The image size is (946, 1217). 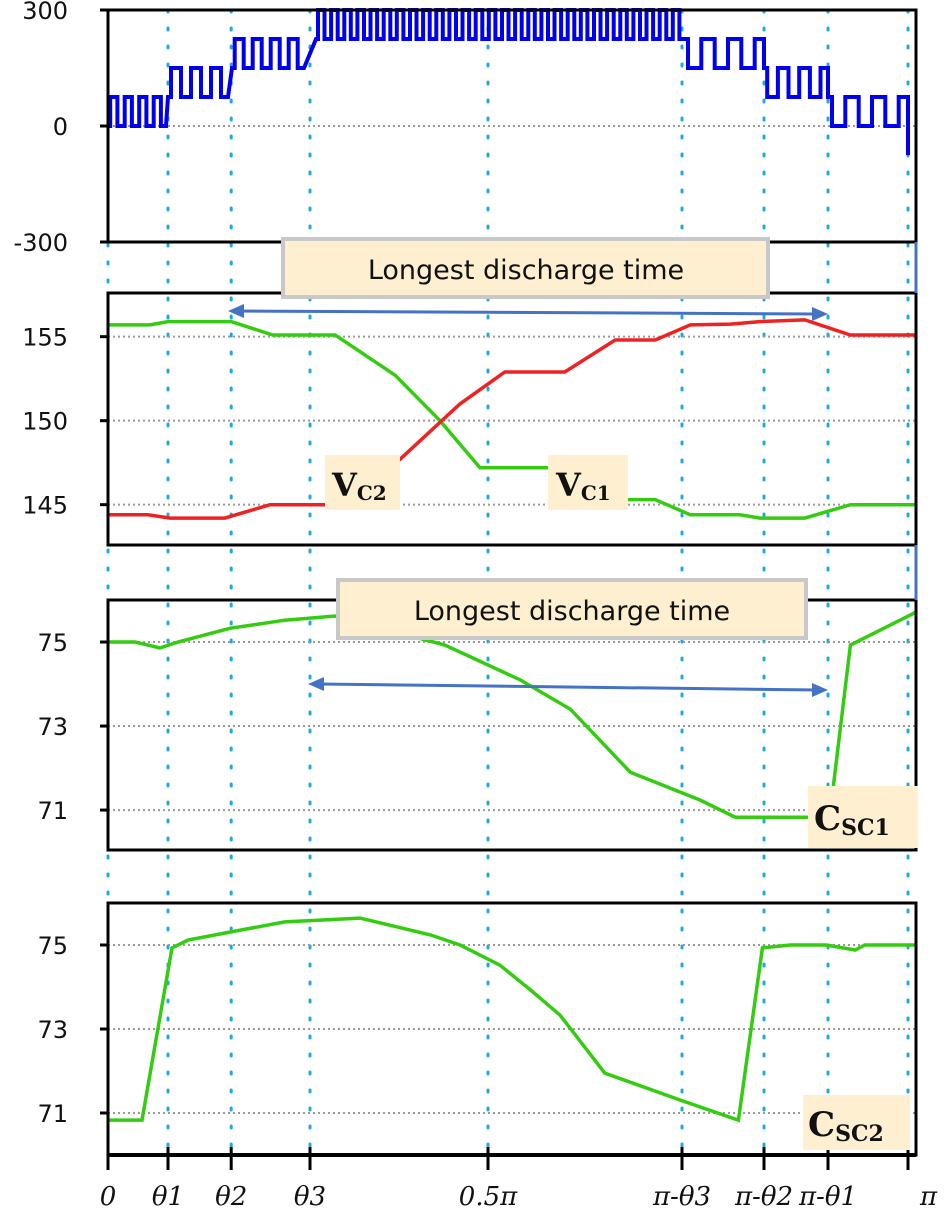 What do you see at coordinates (231, 1197) in the screenshot?
I see `x-tick-label: θ2` at bounding box center [231, 1197].